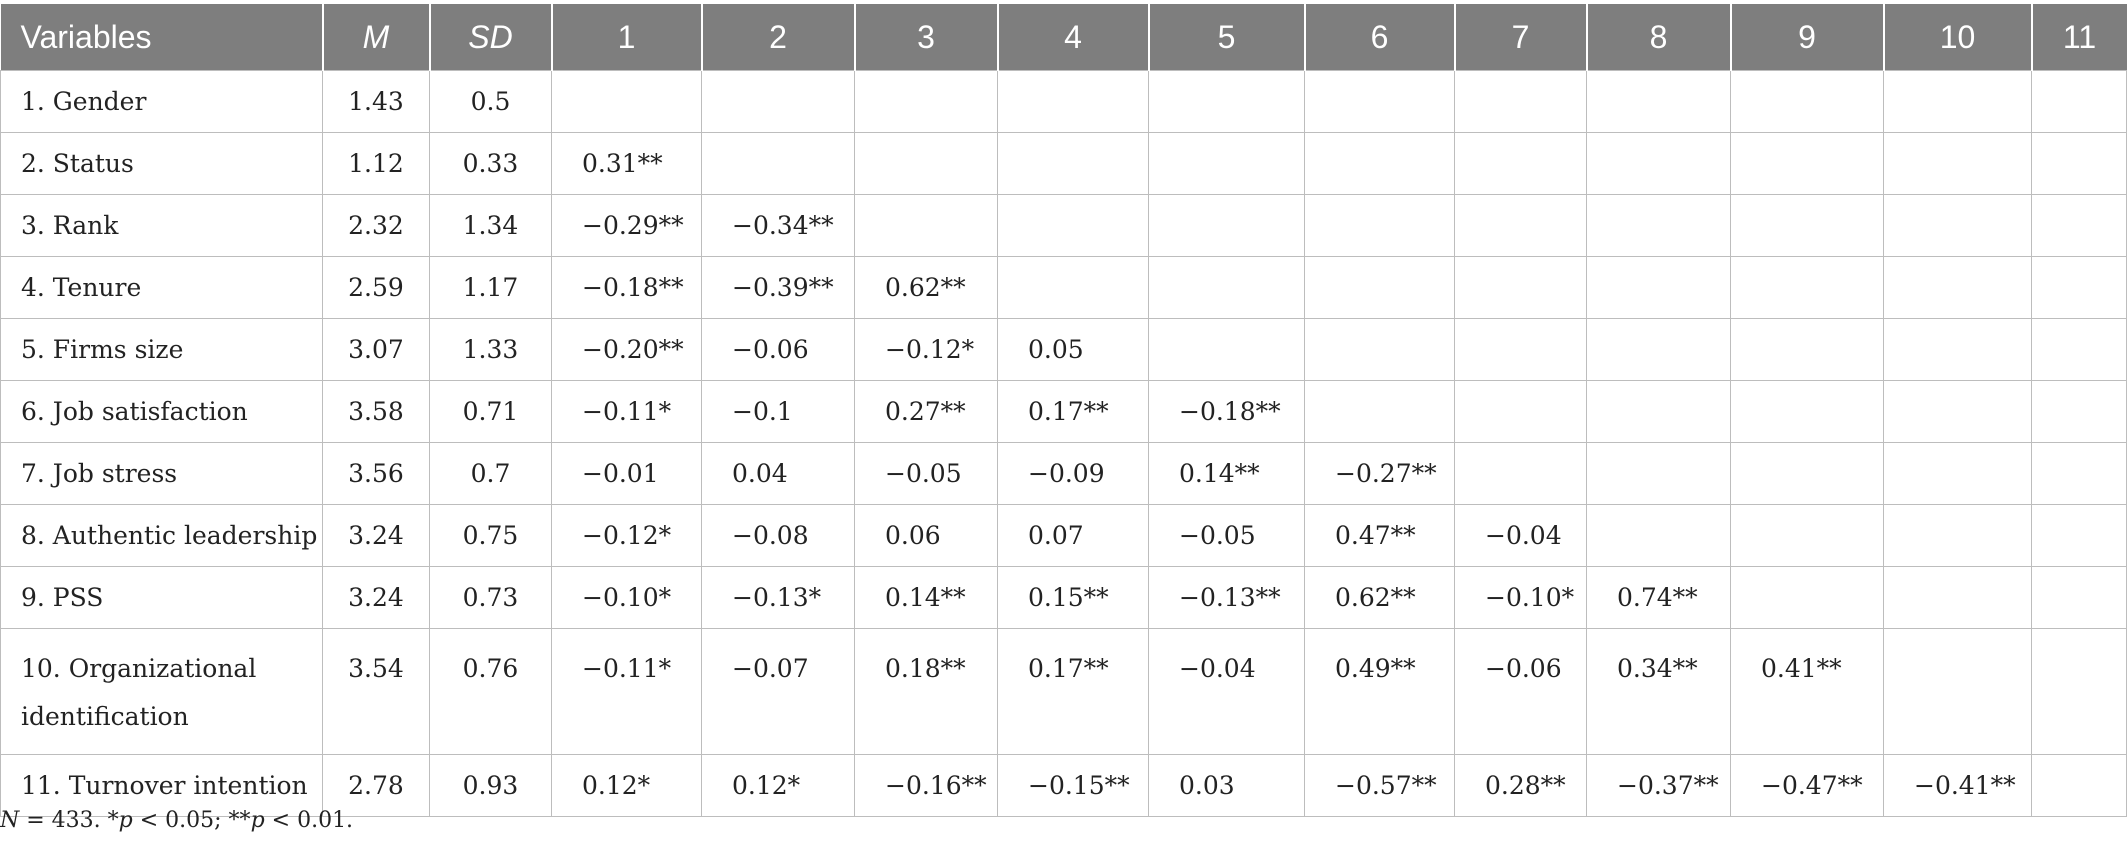 This screenshot has width=2127, height=858. What do you see at coordinates (1658, 691) in the screenshot?
I see `correlation-cell: 0.34**` at bounding box center [1658, 691].